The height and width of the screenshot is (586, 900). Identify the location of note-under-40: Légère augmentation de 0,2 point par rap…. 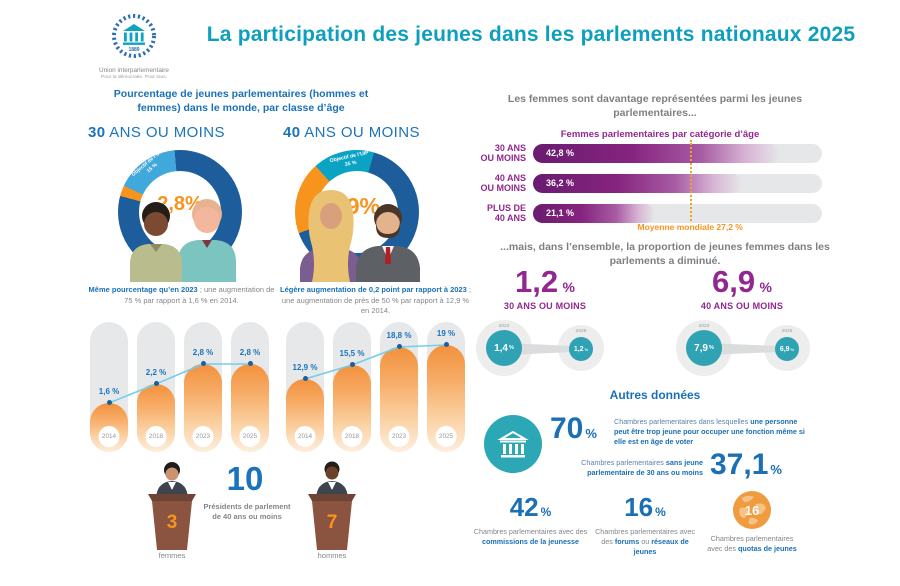
(375, 301).